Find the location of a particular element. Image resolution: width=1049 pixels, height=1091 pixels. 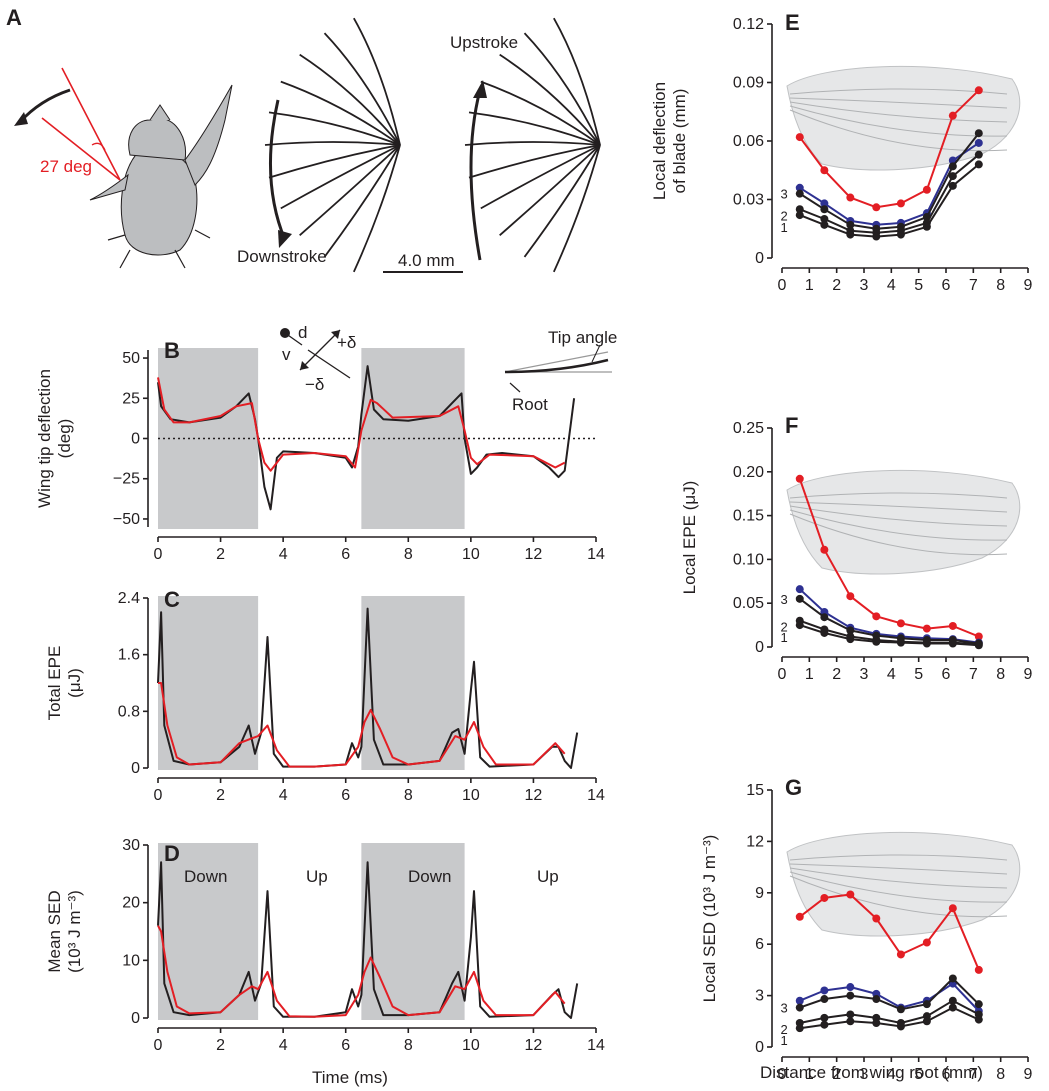

downstroke-fan is located at coordinates (332, 145).